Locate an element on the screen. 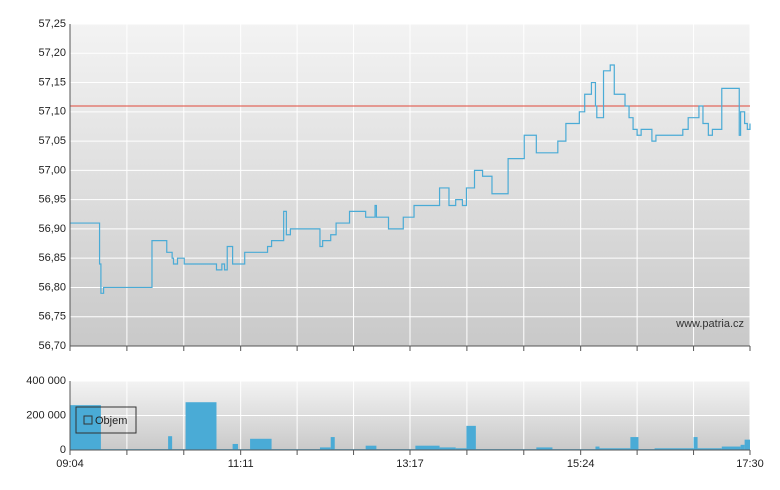  y-tick-label: 56,85 is located at coordinates (52, 258).